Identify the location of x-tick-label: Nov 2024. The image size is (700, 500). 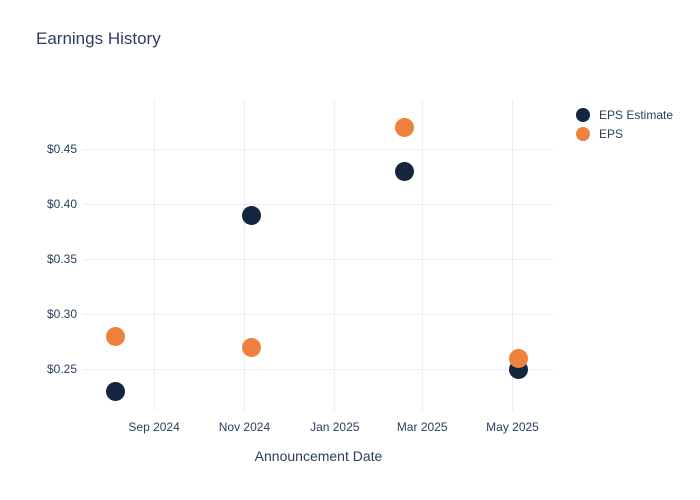
(244, 427).